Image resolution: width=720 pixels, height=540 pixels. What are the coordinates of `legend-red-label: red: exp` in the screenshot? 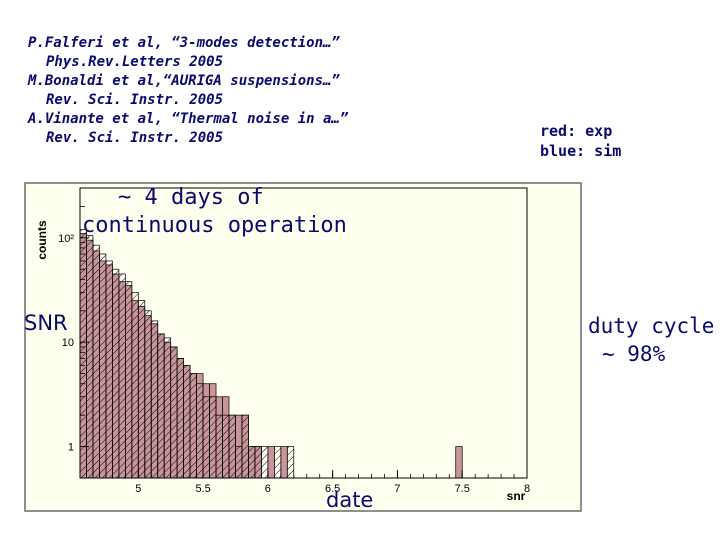 It's located at (576, 131).